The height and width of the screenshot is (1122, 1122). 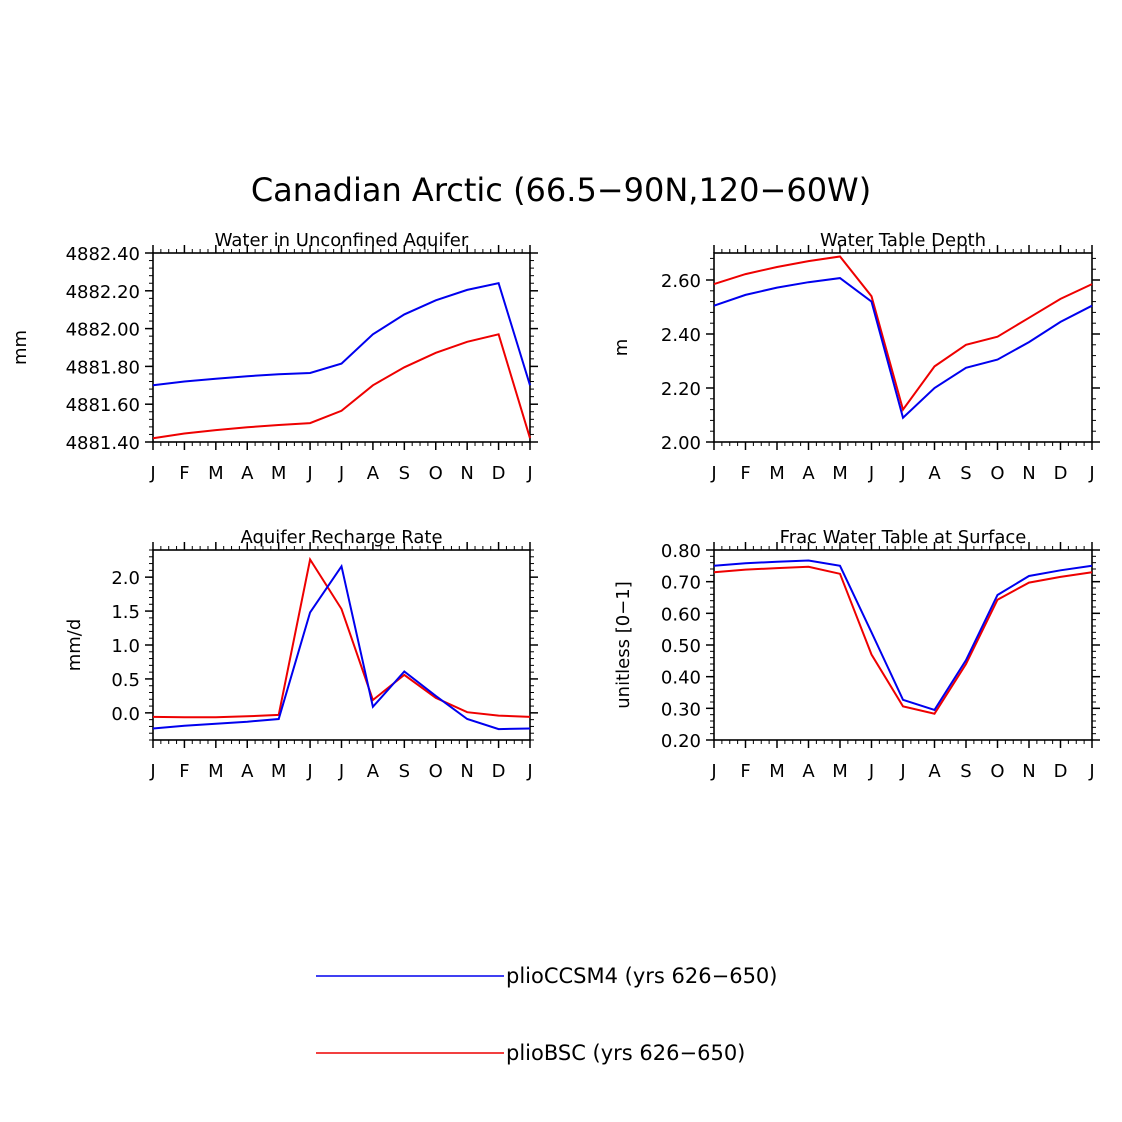 What do you see at coordinates (903, 537) in the screenshot?
I see `panel-title: Frac Water Table at Surface` at bounding box center [903, 537].